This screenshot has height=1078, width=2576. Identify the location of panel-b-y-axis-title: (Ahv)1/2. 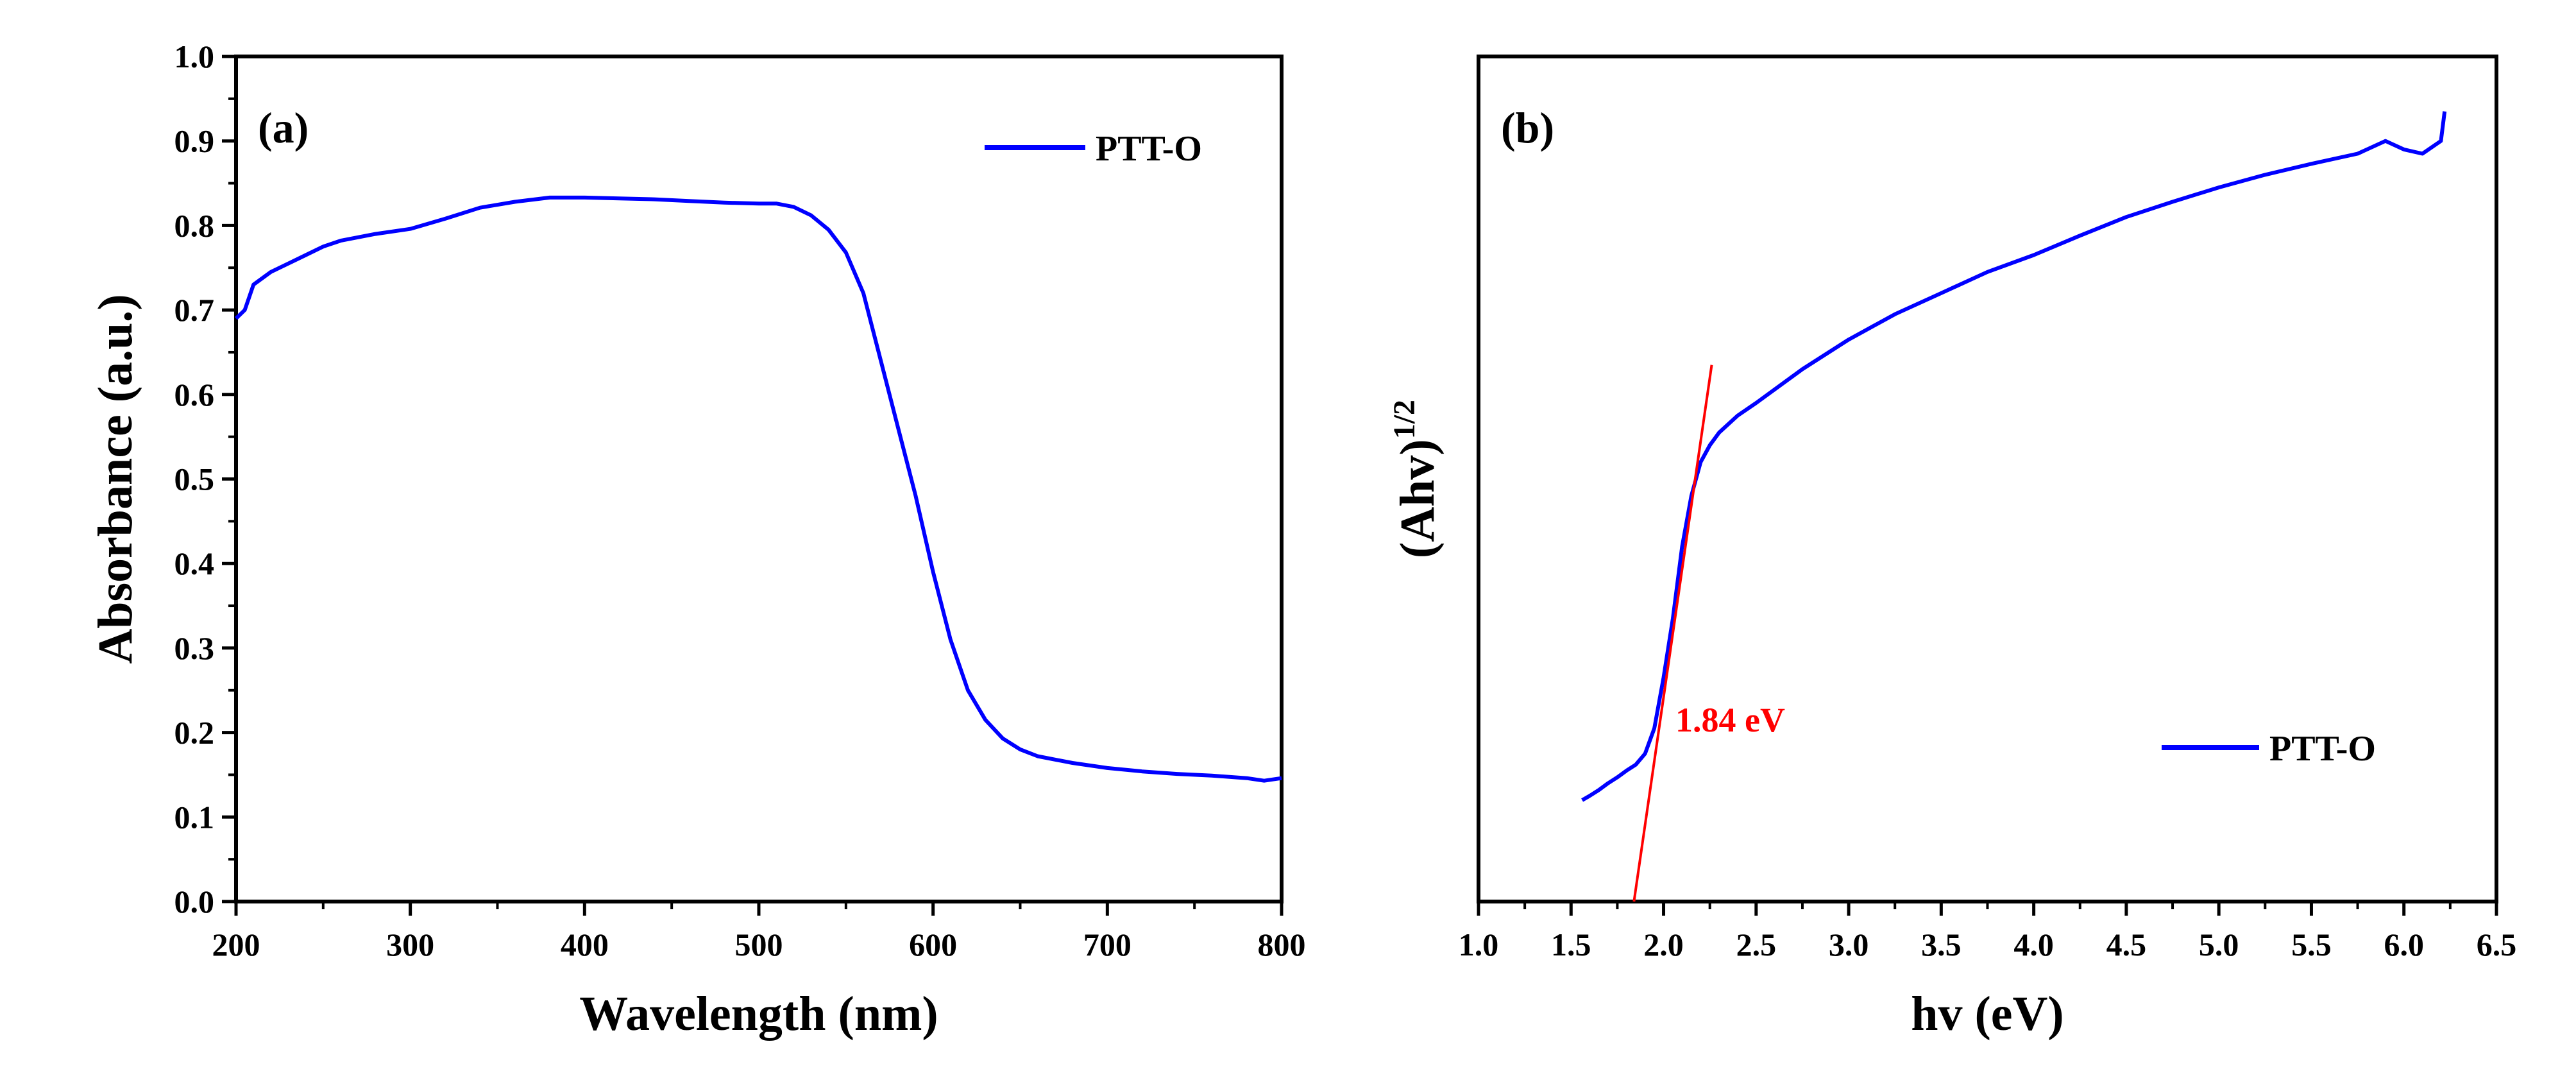
(1416, 479).